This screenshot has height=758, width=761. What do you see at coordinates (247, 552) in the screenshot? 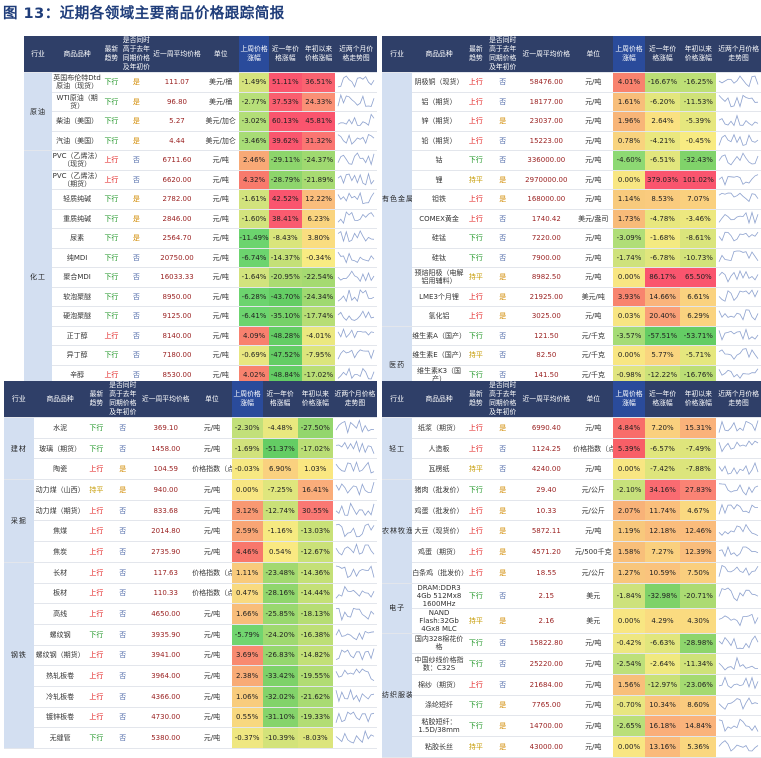
I see `week-change: 4.46%` at bounding box center [247, 552].